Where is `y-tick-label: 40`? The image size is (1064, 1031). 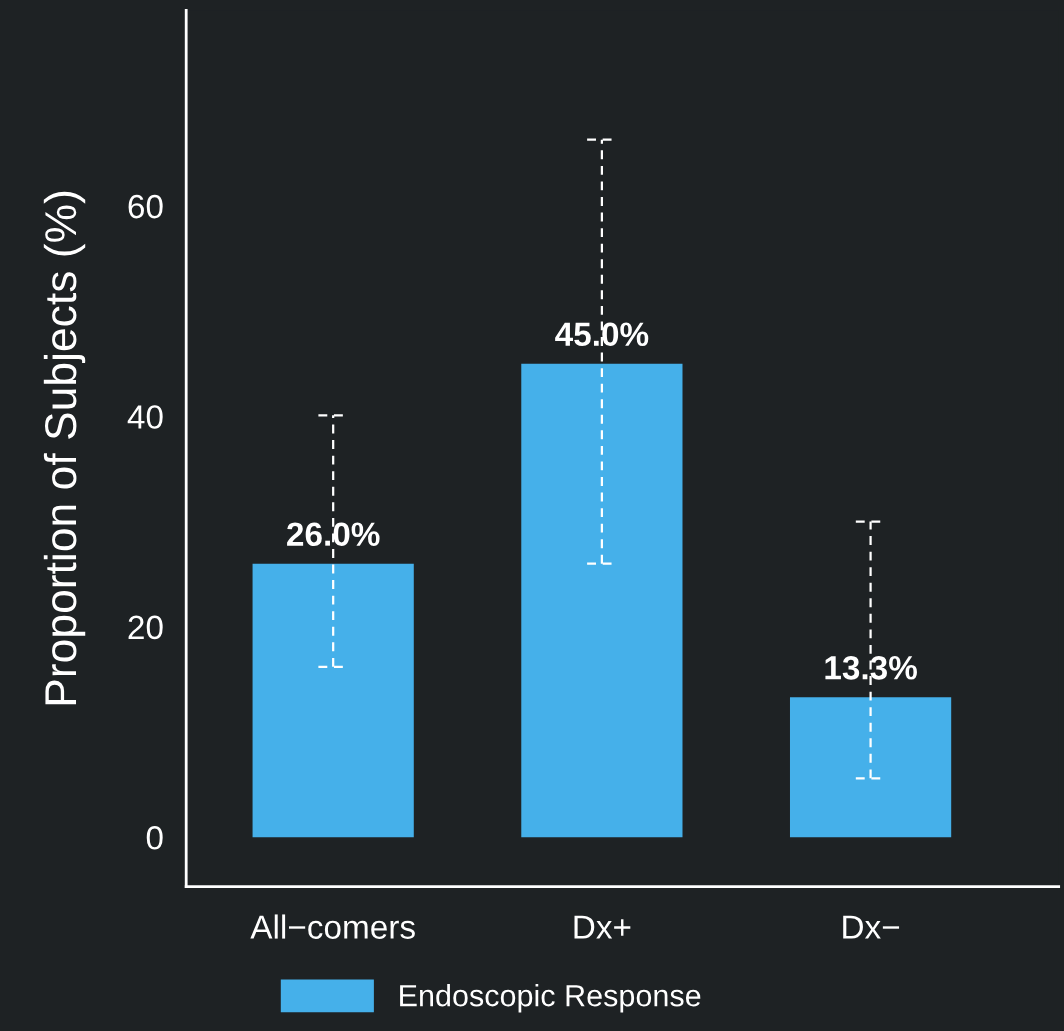 y-tick-label: 40 is located at coordinates (145, 417).